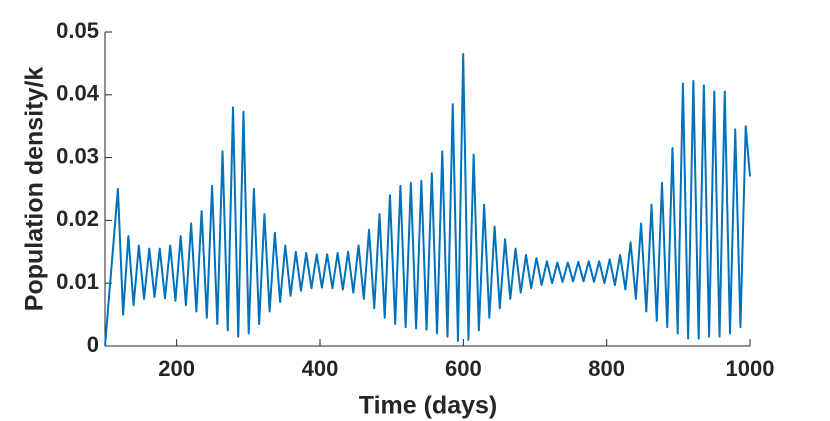 This screenshot has width=830, height=421. What do you see at coordinates (35, 189) in the screenshot?
I see `y-axis-label: Population density/k` at bounding box center [35, 189].